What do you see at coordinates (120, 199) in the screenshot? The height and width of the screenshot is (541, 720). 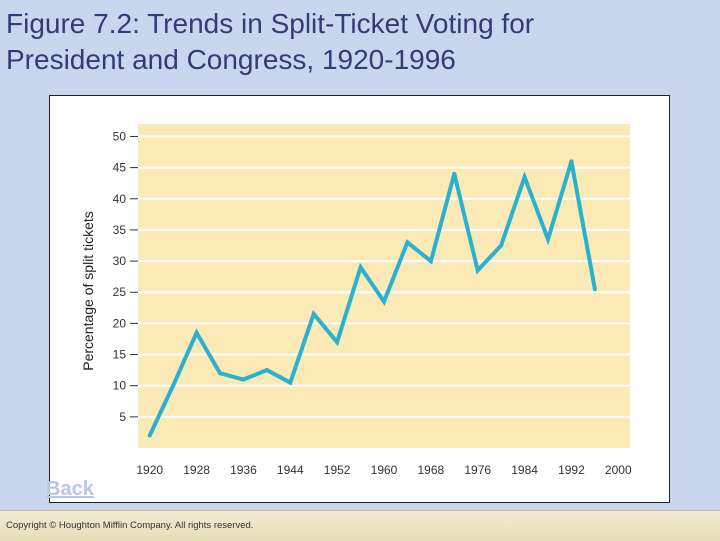 I see `y-tick-label-40: 40` at bounding box center [120, 199].